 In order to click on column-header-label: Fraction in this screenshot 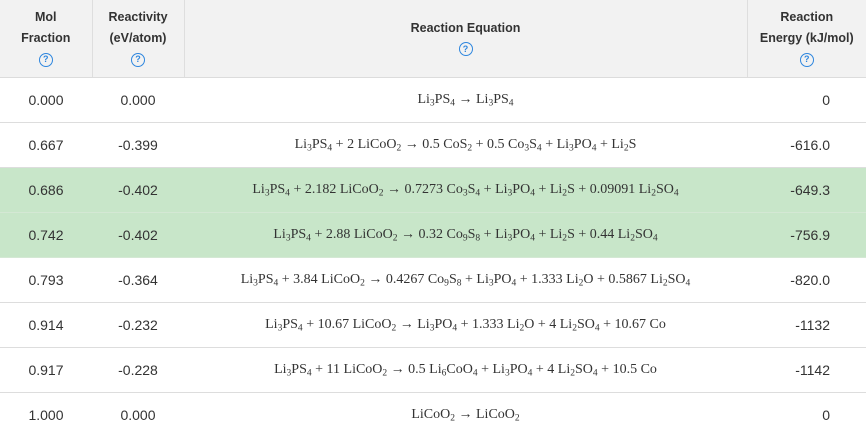, I will do `click(45, 38)`.